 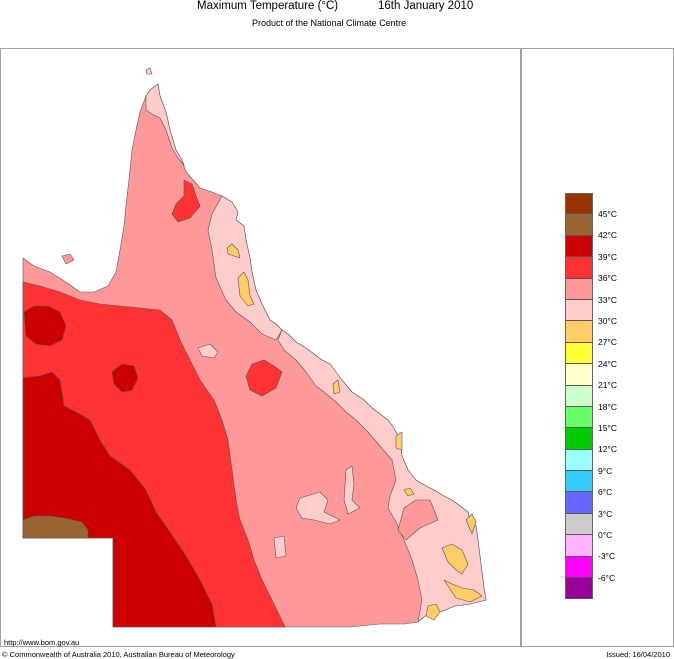 What do you see at coordinates (245, 268) in the screenshot?
I see `zone-30-33-coast-north` at bounding box center [245, 268].